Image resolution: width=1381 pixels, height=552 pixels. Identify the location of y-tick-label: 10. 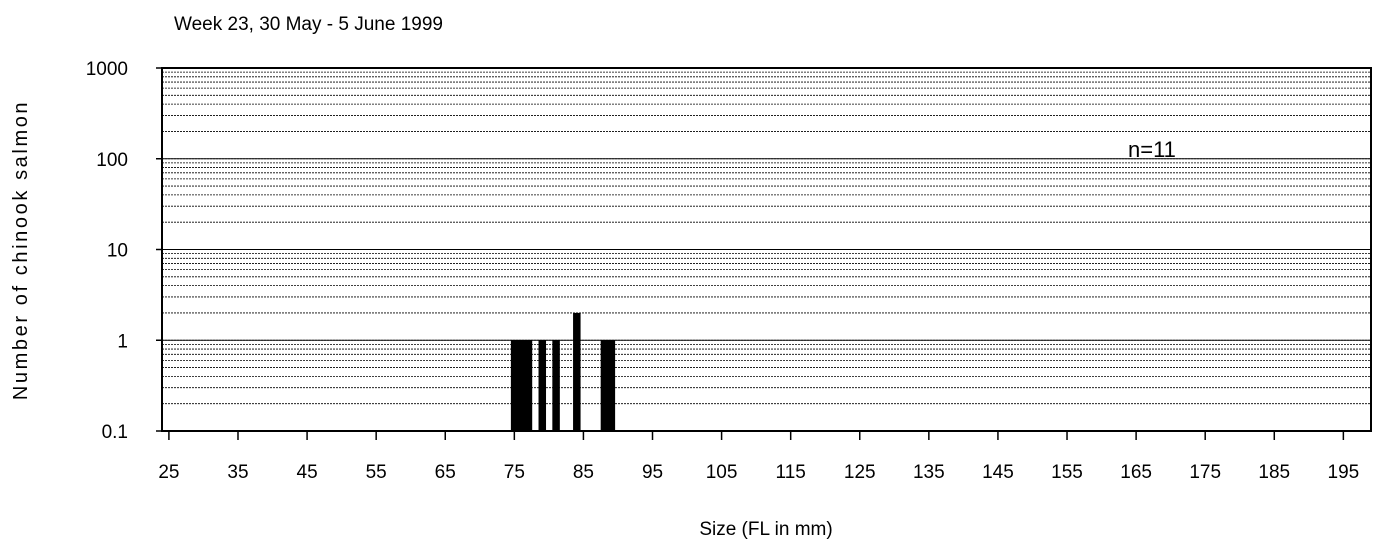
(117, 251).